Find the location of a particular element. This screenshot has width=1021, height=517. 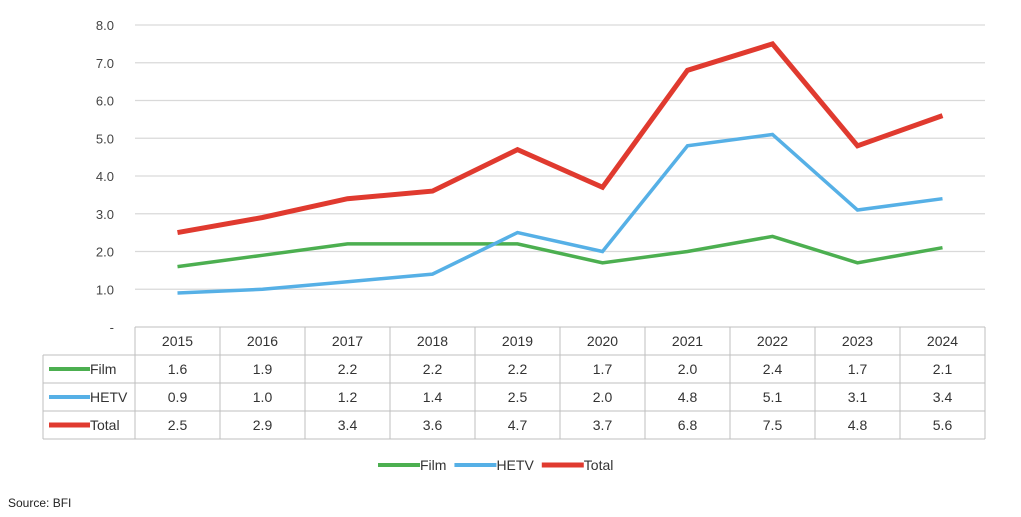

table-series-label: HETV is located at coordinates (109, 397).